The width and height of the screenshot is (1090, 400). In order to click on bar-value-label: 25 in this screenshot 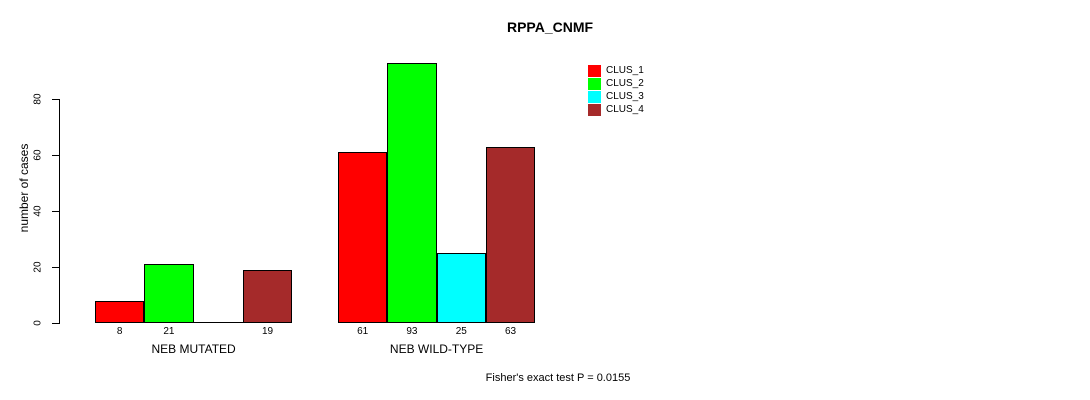, I will do `click(461, 331)`.